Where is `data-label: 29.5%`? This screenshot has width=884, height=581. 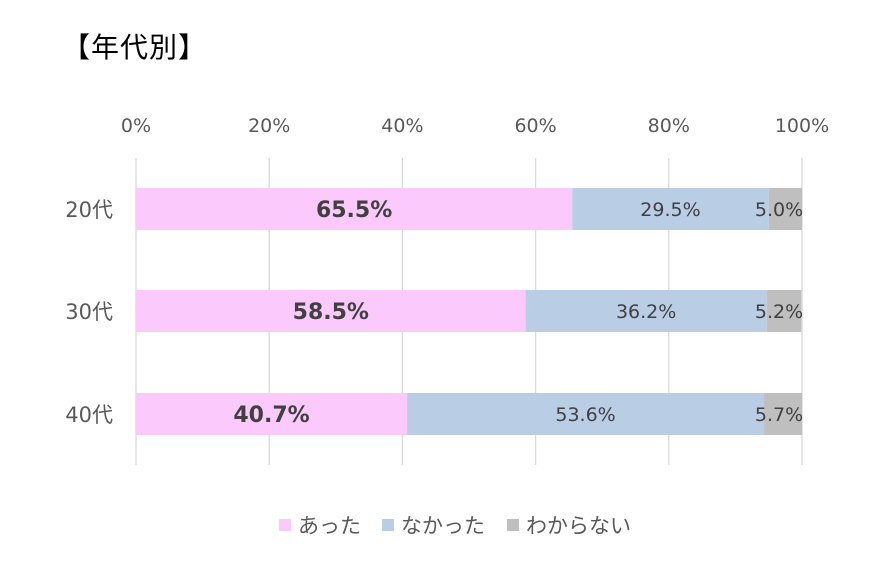 data-label: 29.5% is located at coordinates (670, 210).